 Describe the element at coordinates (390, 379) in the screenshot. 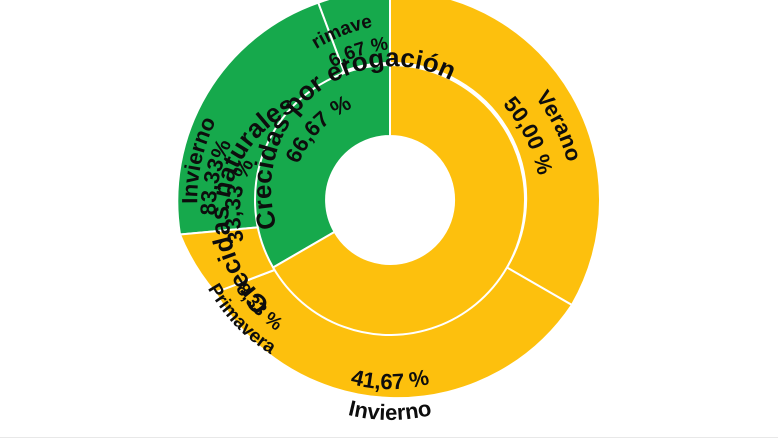

I see `label-invierno-erogacion-pct: 41,67 %` at that location.